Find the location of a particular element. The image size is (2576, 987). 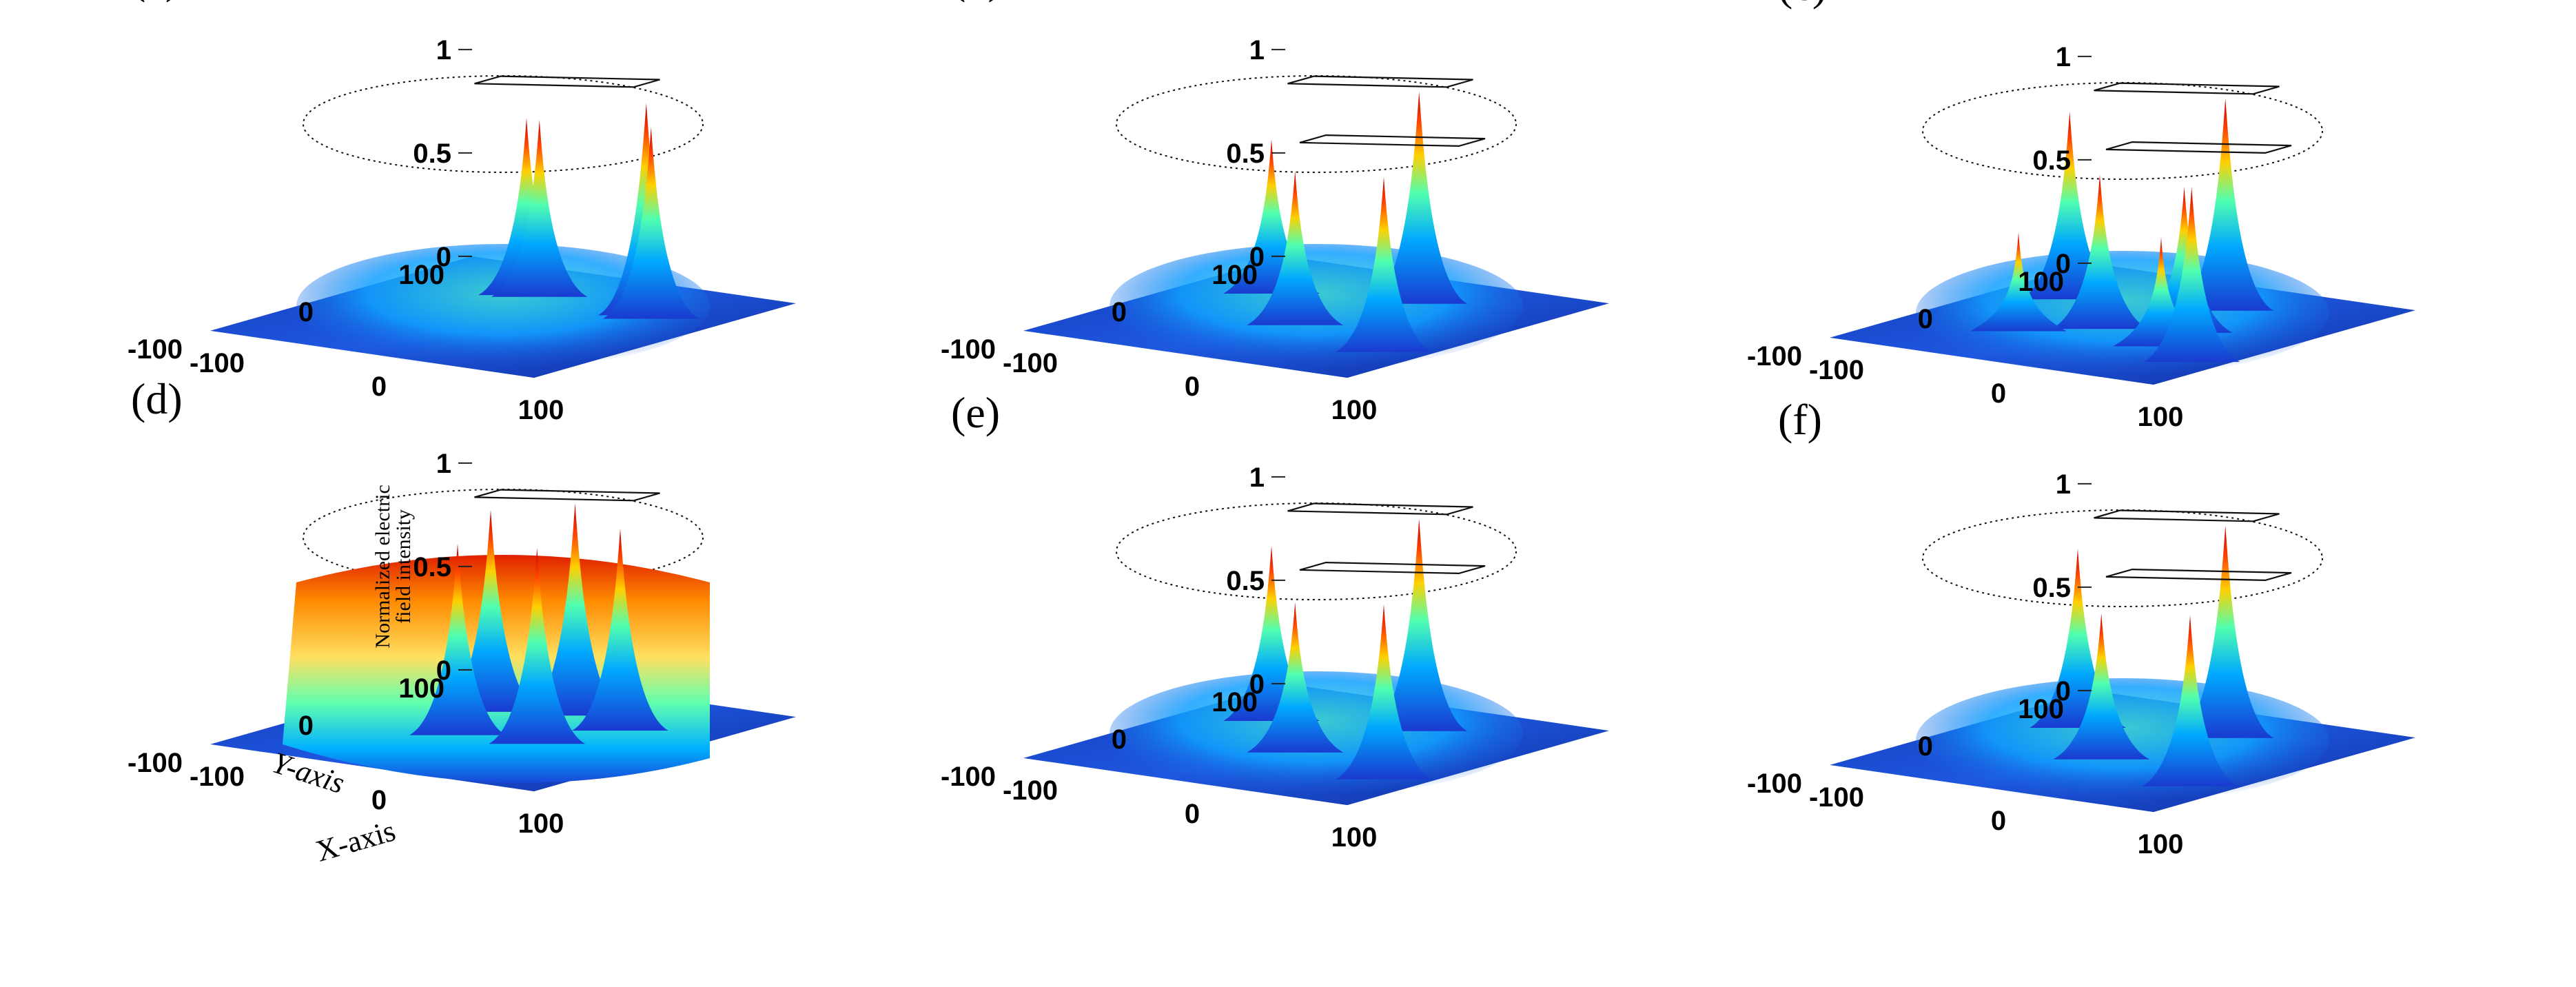

panel-label: (d) is located at coordinates (157, 398).